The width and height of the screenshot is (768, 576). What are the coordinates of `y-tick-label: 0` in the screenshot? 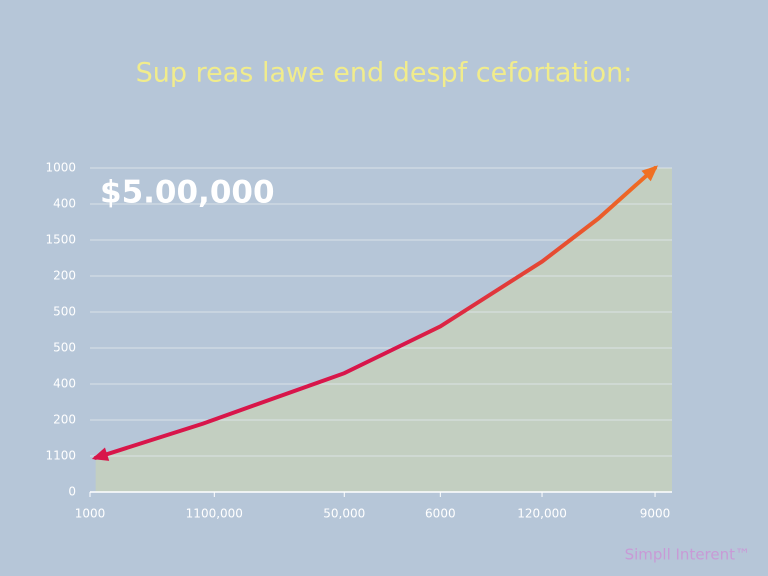 It's located at (72, 492).